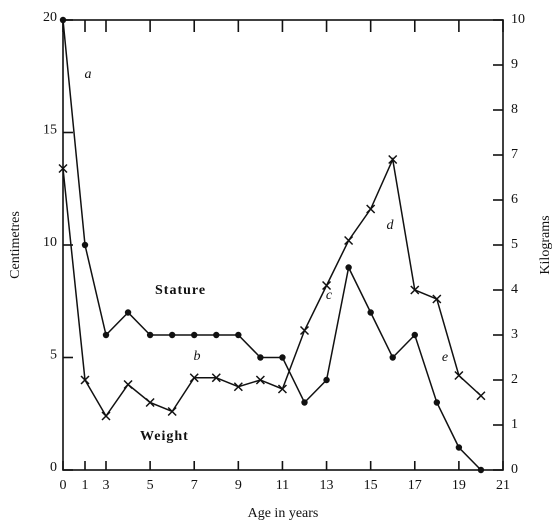 This screenshot has width=559, height=527. What do you see at coordinates (50, 130) in the screenshot?
I see `y-tick-label: 15` at bounding box center [50, 130].